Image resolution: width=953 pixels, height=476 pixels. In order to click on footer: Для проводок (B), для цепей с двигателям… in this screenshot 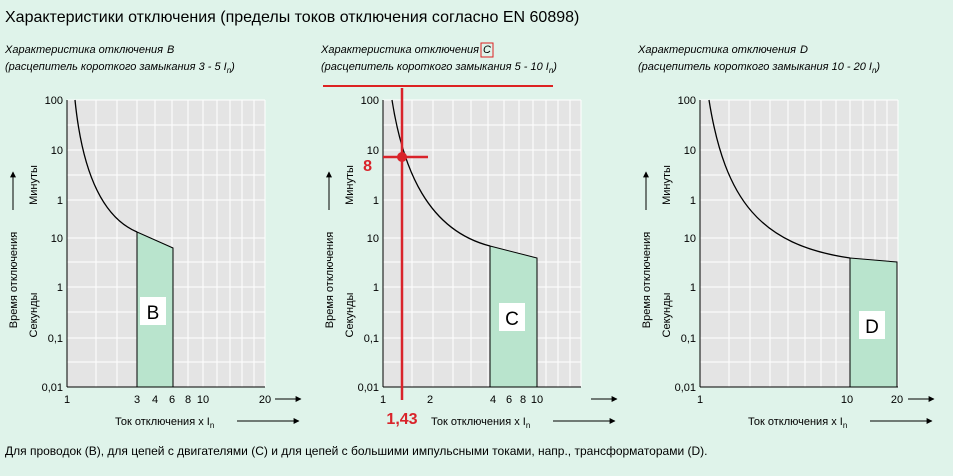, I will do `click(356, 451)`.